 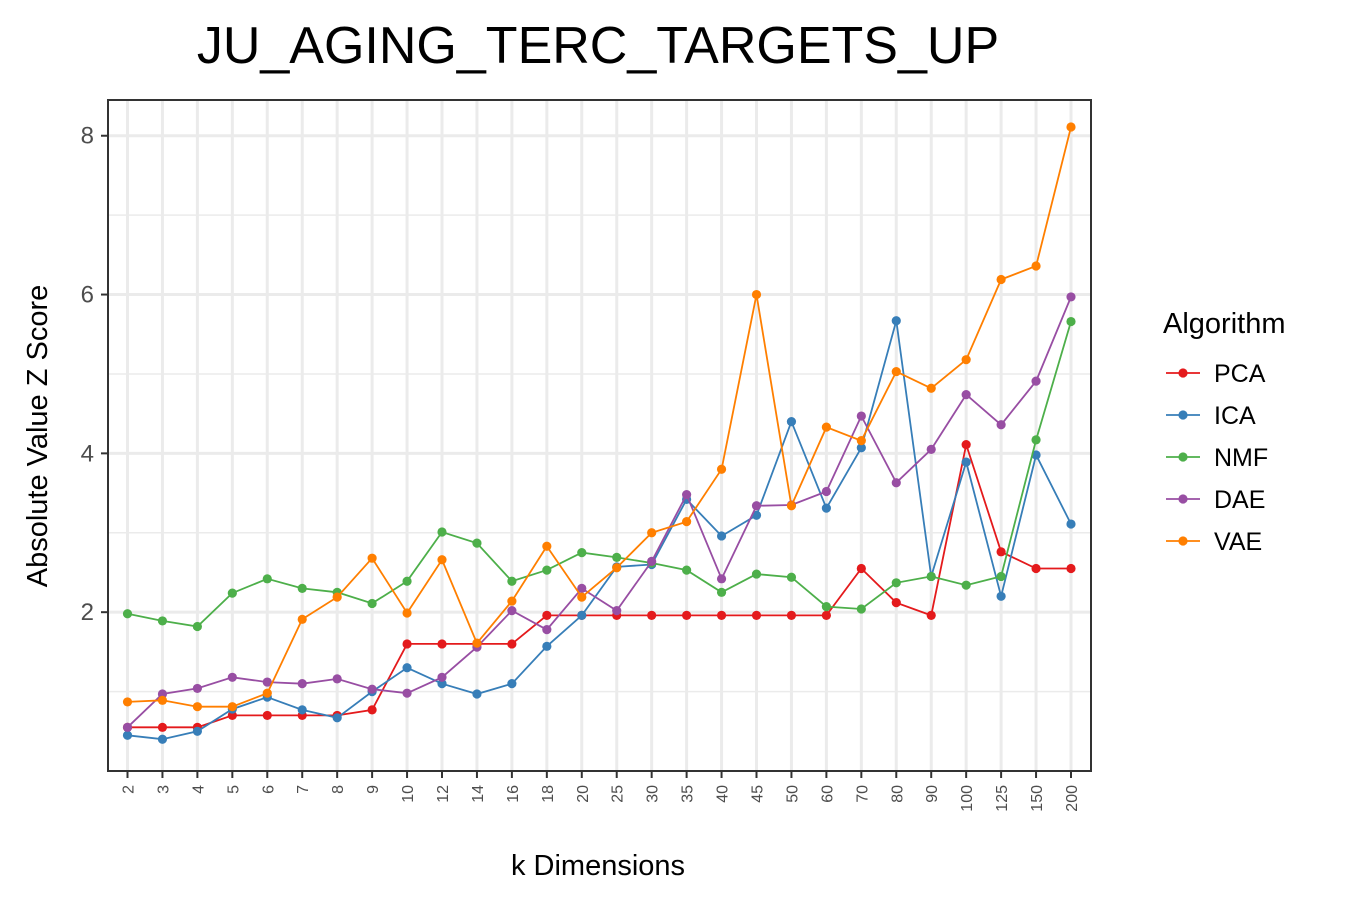 What do you see at coordinates (758, 794) in the screenshot?
I see `x-tick-label: 45` at bounding box center [758, 794].